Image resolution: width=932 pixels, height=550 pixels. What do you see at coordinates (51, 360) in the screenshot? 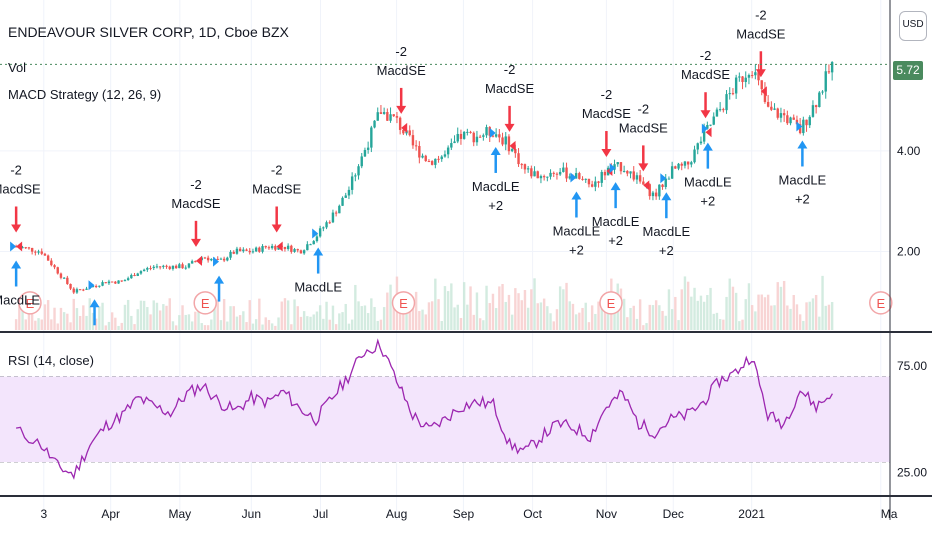
I see `rsi-label: RSI (14, close)` at bounding box center [51, 360].